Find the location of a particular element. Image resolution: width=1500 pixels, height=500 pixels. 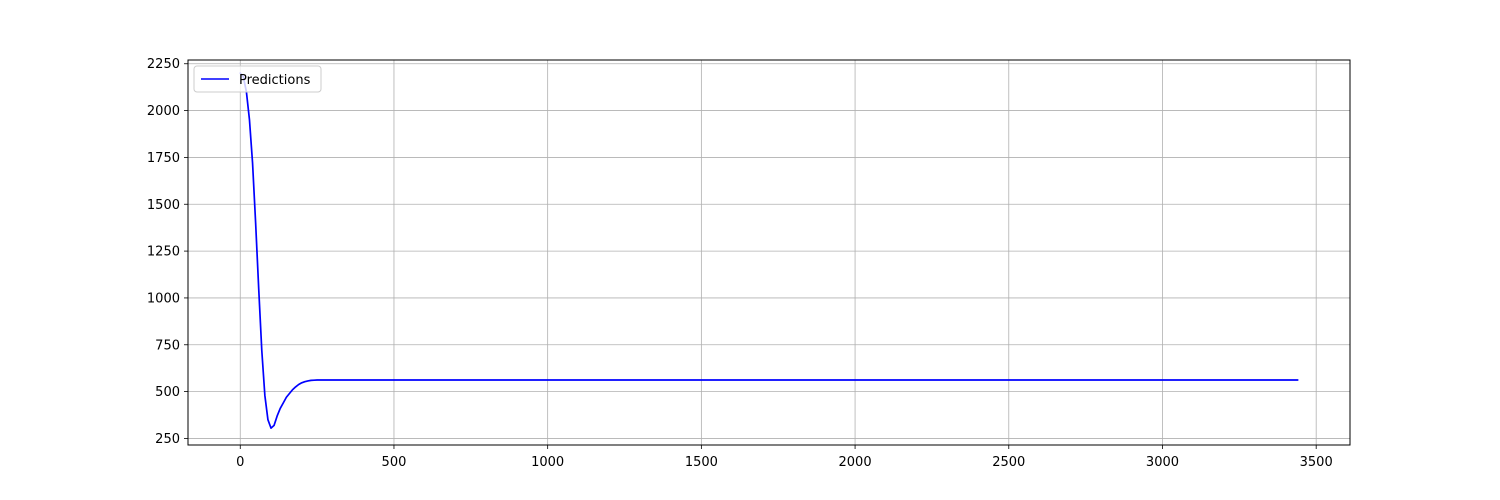

y-tick-label: 1500 is located at coordinates (163, 205).